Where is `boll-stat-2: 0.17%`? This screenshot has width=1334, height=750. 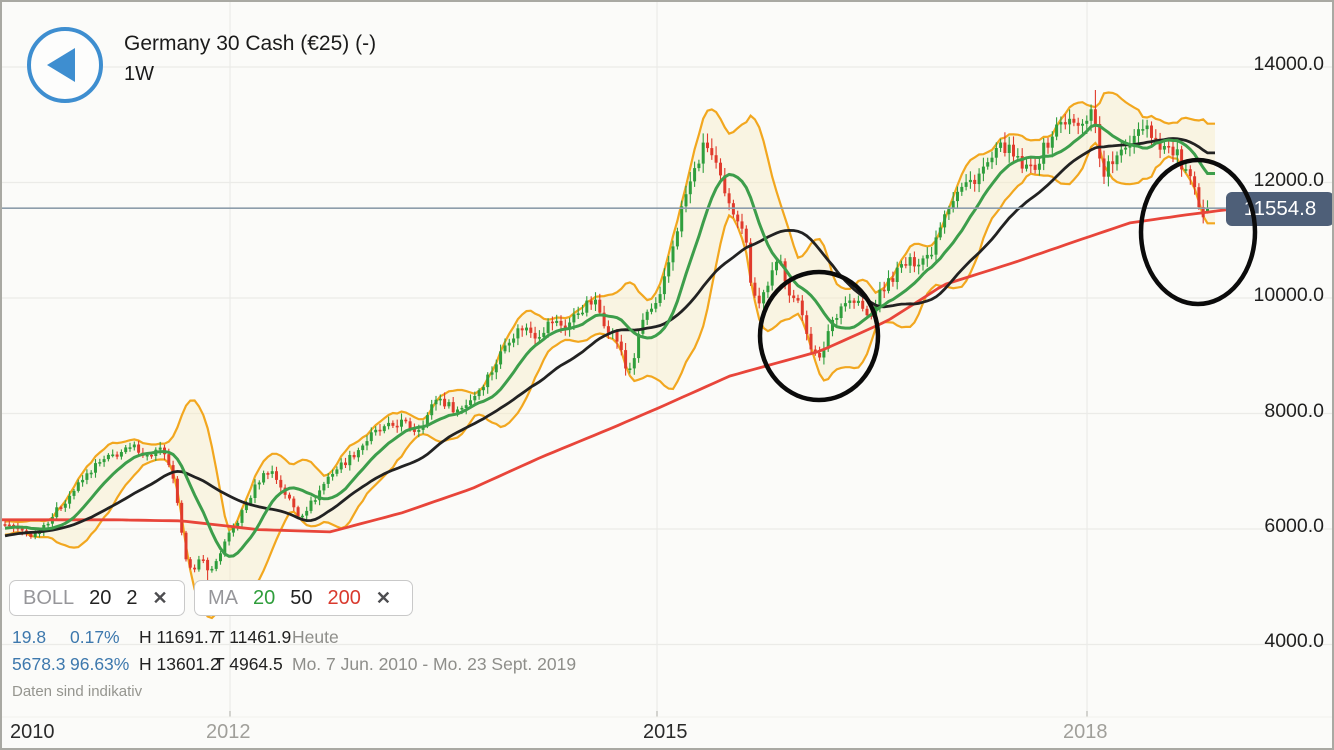
boll-stat-2: 0.17% is located at coordinates (95, 637).